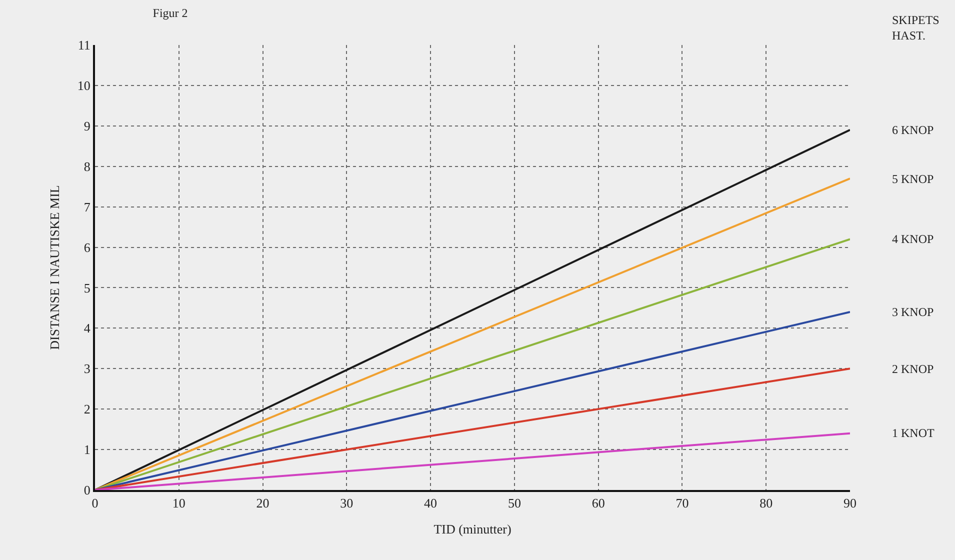 The height and width of the screenshot is (560, 955). What do you see at coordinates (916, 28) in the screenshot?
I see `legend-title: SKIPETS HAST.` at bounding box center [916, 28].